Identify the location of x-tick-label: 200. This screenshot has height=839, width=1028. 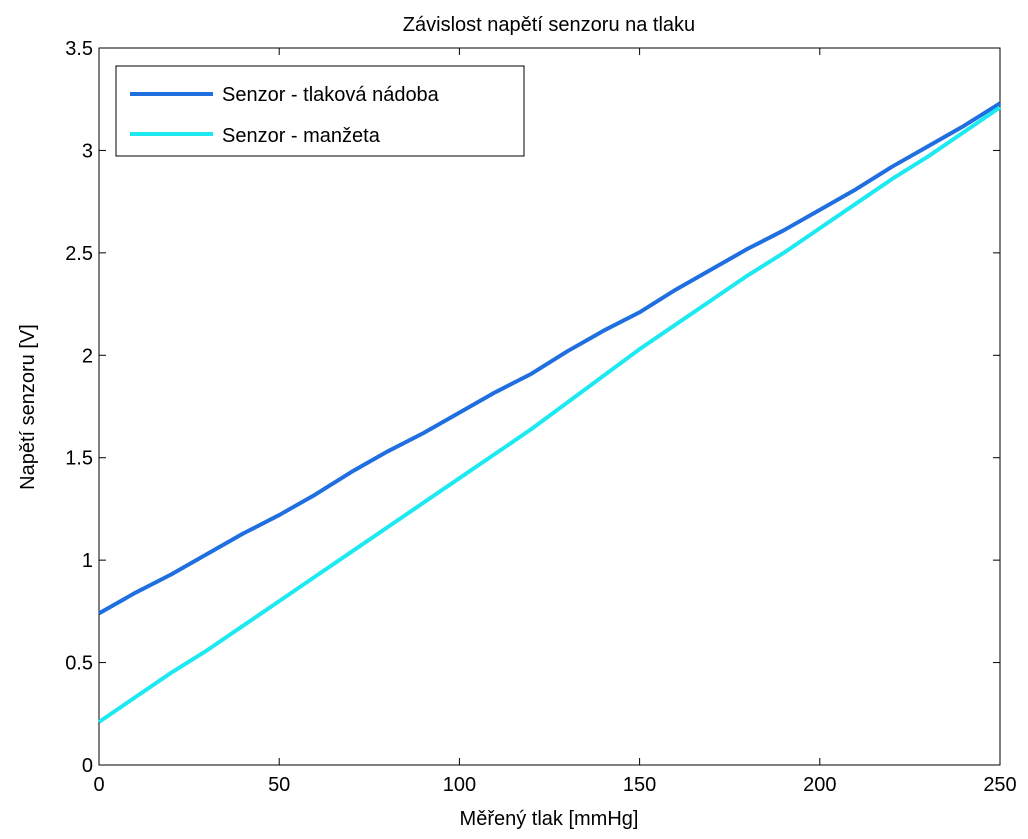
(819, 785).